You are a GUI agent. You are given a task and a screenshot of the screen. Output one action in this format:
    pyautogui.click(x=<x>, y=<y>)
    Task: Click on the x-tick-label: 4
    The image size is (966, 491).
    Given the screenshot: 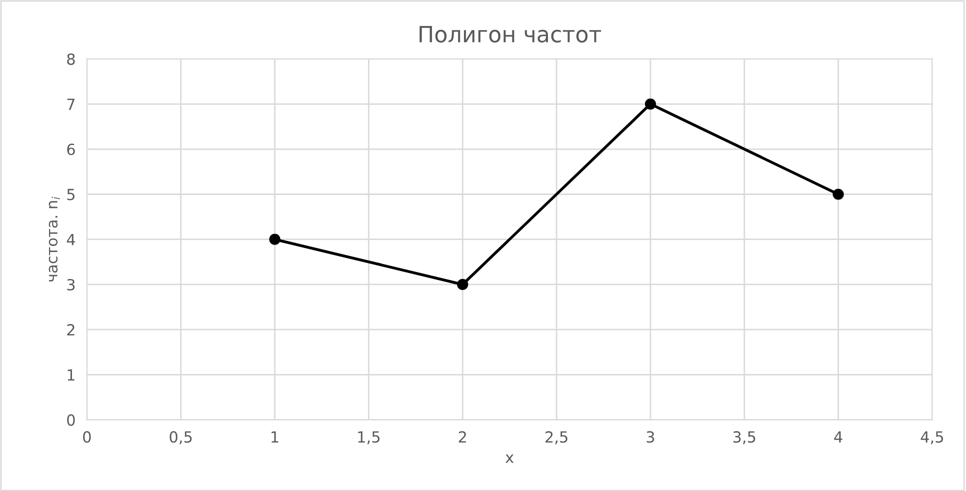 What is the action you would take?
    pyautogui.click(x=838, y=437)
    